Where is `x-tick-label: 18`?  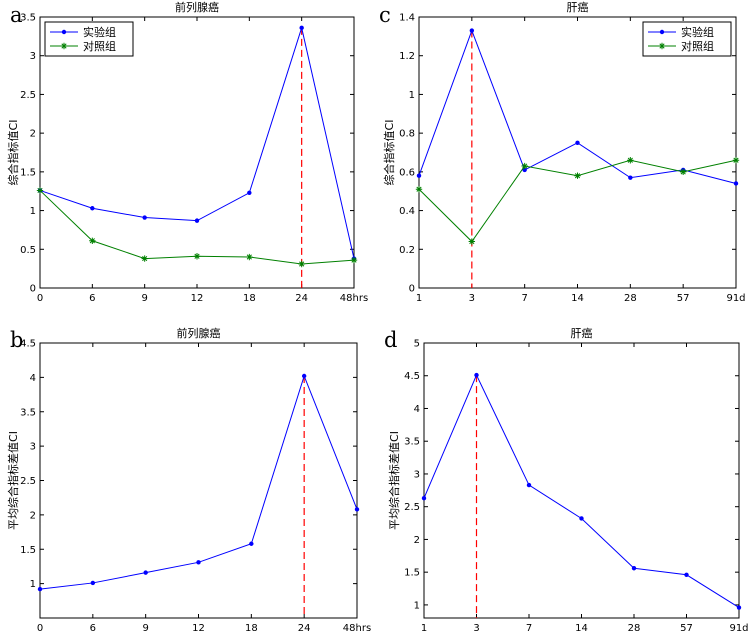 x-tick-label: 18 is located at coordinates (251, 627).